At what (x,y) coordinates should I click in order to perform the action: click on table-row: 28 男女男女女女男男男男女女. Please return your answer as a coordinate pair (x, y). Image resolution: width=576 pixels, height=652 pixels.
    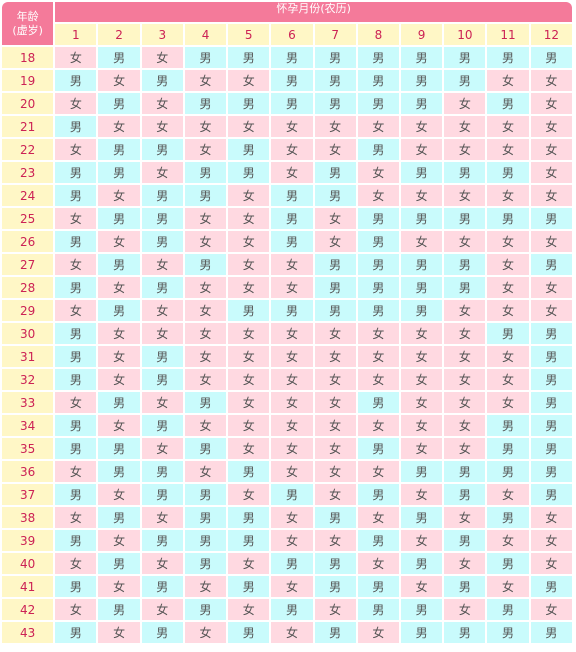
    Looking at the image, I should click on (287, 287).